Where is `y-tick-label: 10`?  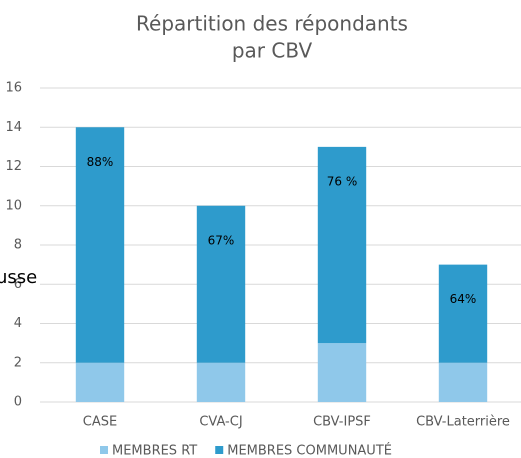 y-tick-label: 10 is located at coordinates (13, 205).